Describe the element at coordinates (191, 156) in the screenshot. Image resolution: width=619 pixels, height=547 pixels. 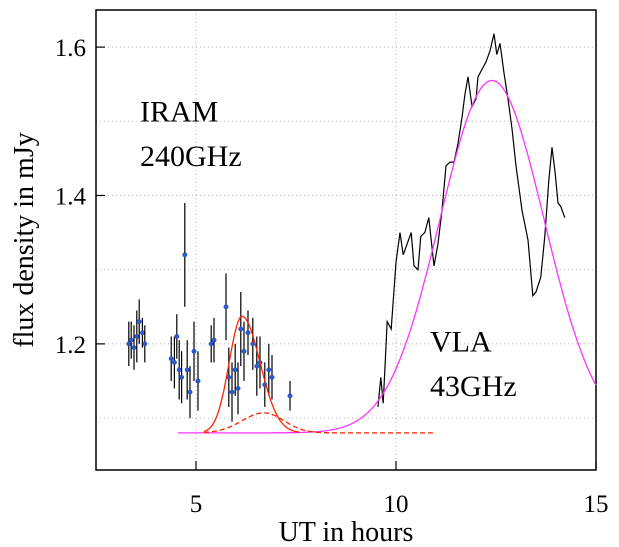
I see `iram-annotation-line: 240GHz` at that location.